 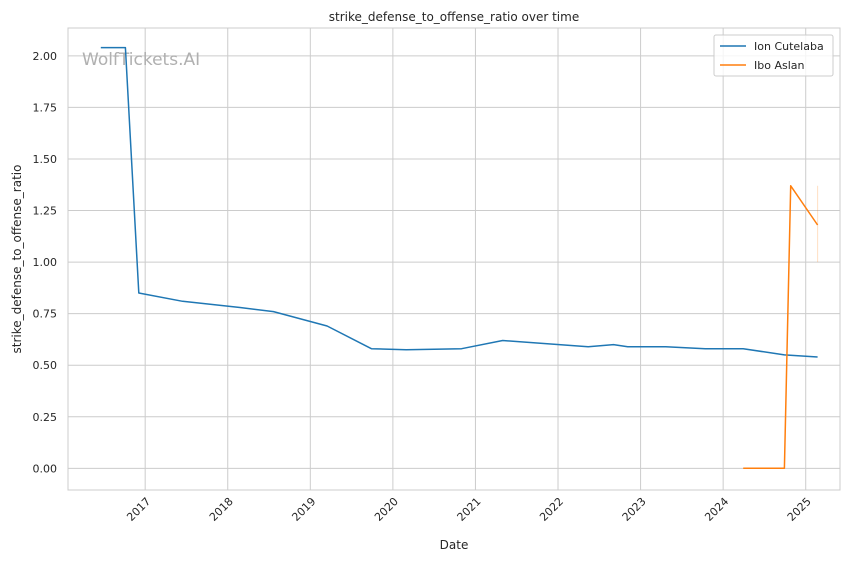 What do you see at coordinates (789, 46) in the screenshot?
I see `legend-label-ion-cutelaba: Ion Cutelaba` at bounding box center [789, 46].